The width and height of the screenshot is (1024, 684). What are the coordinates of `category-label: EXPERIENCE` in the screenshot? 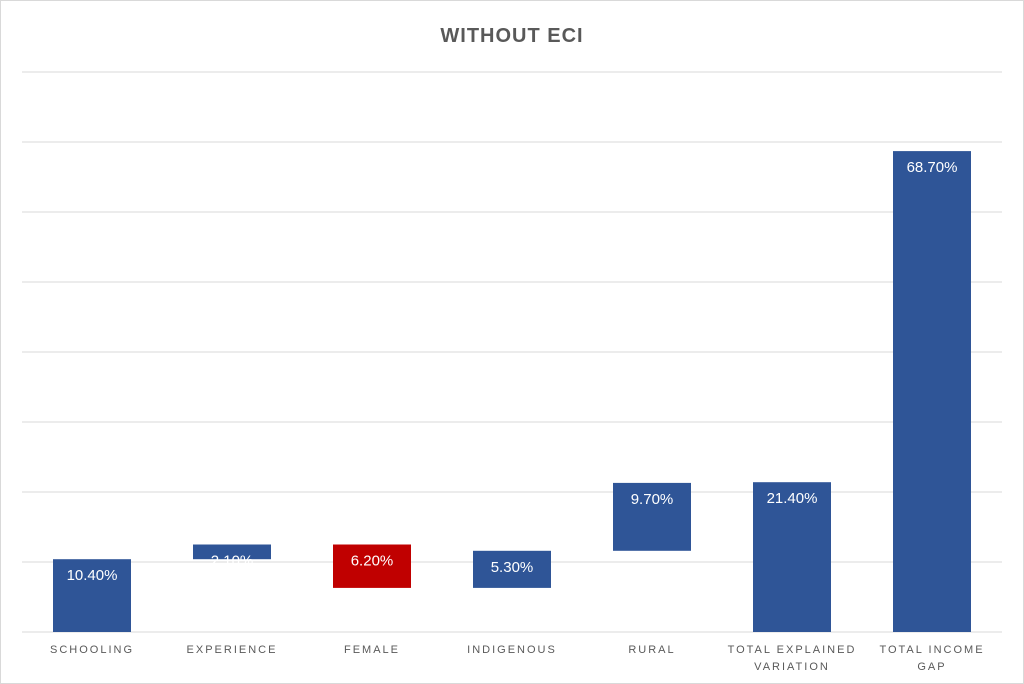 It's located at (232, 650).